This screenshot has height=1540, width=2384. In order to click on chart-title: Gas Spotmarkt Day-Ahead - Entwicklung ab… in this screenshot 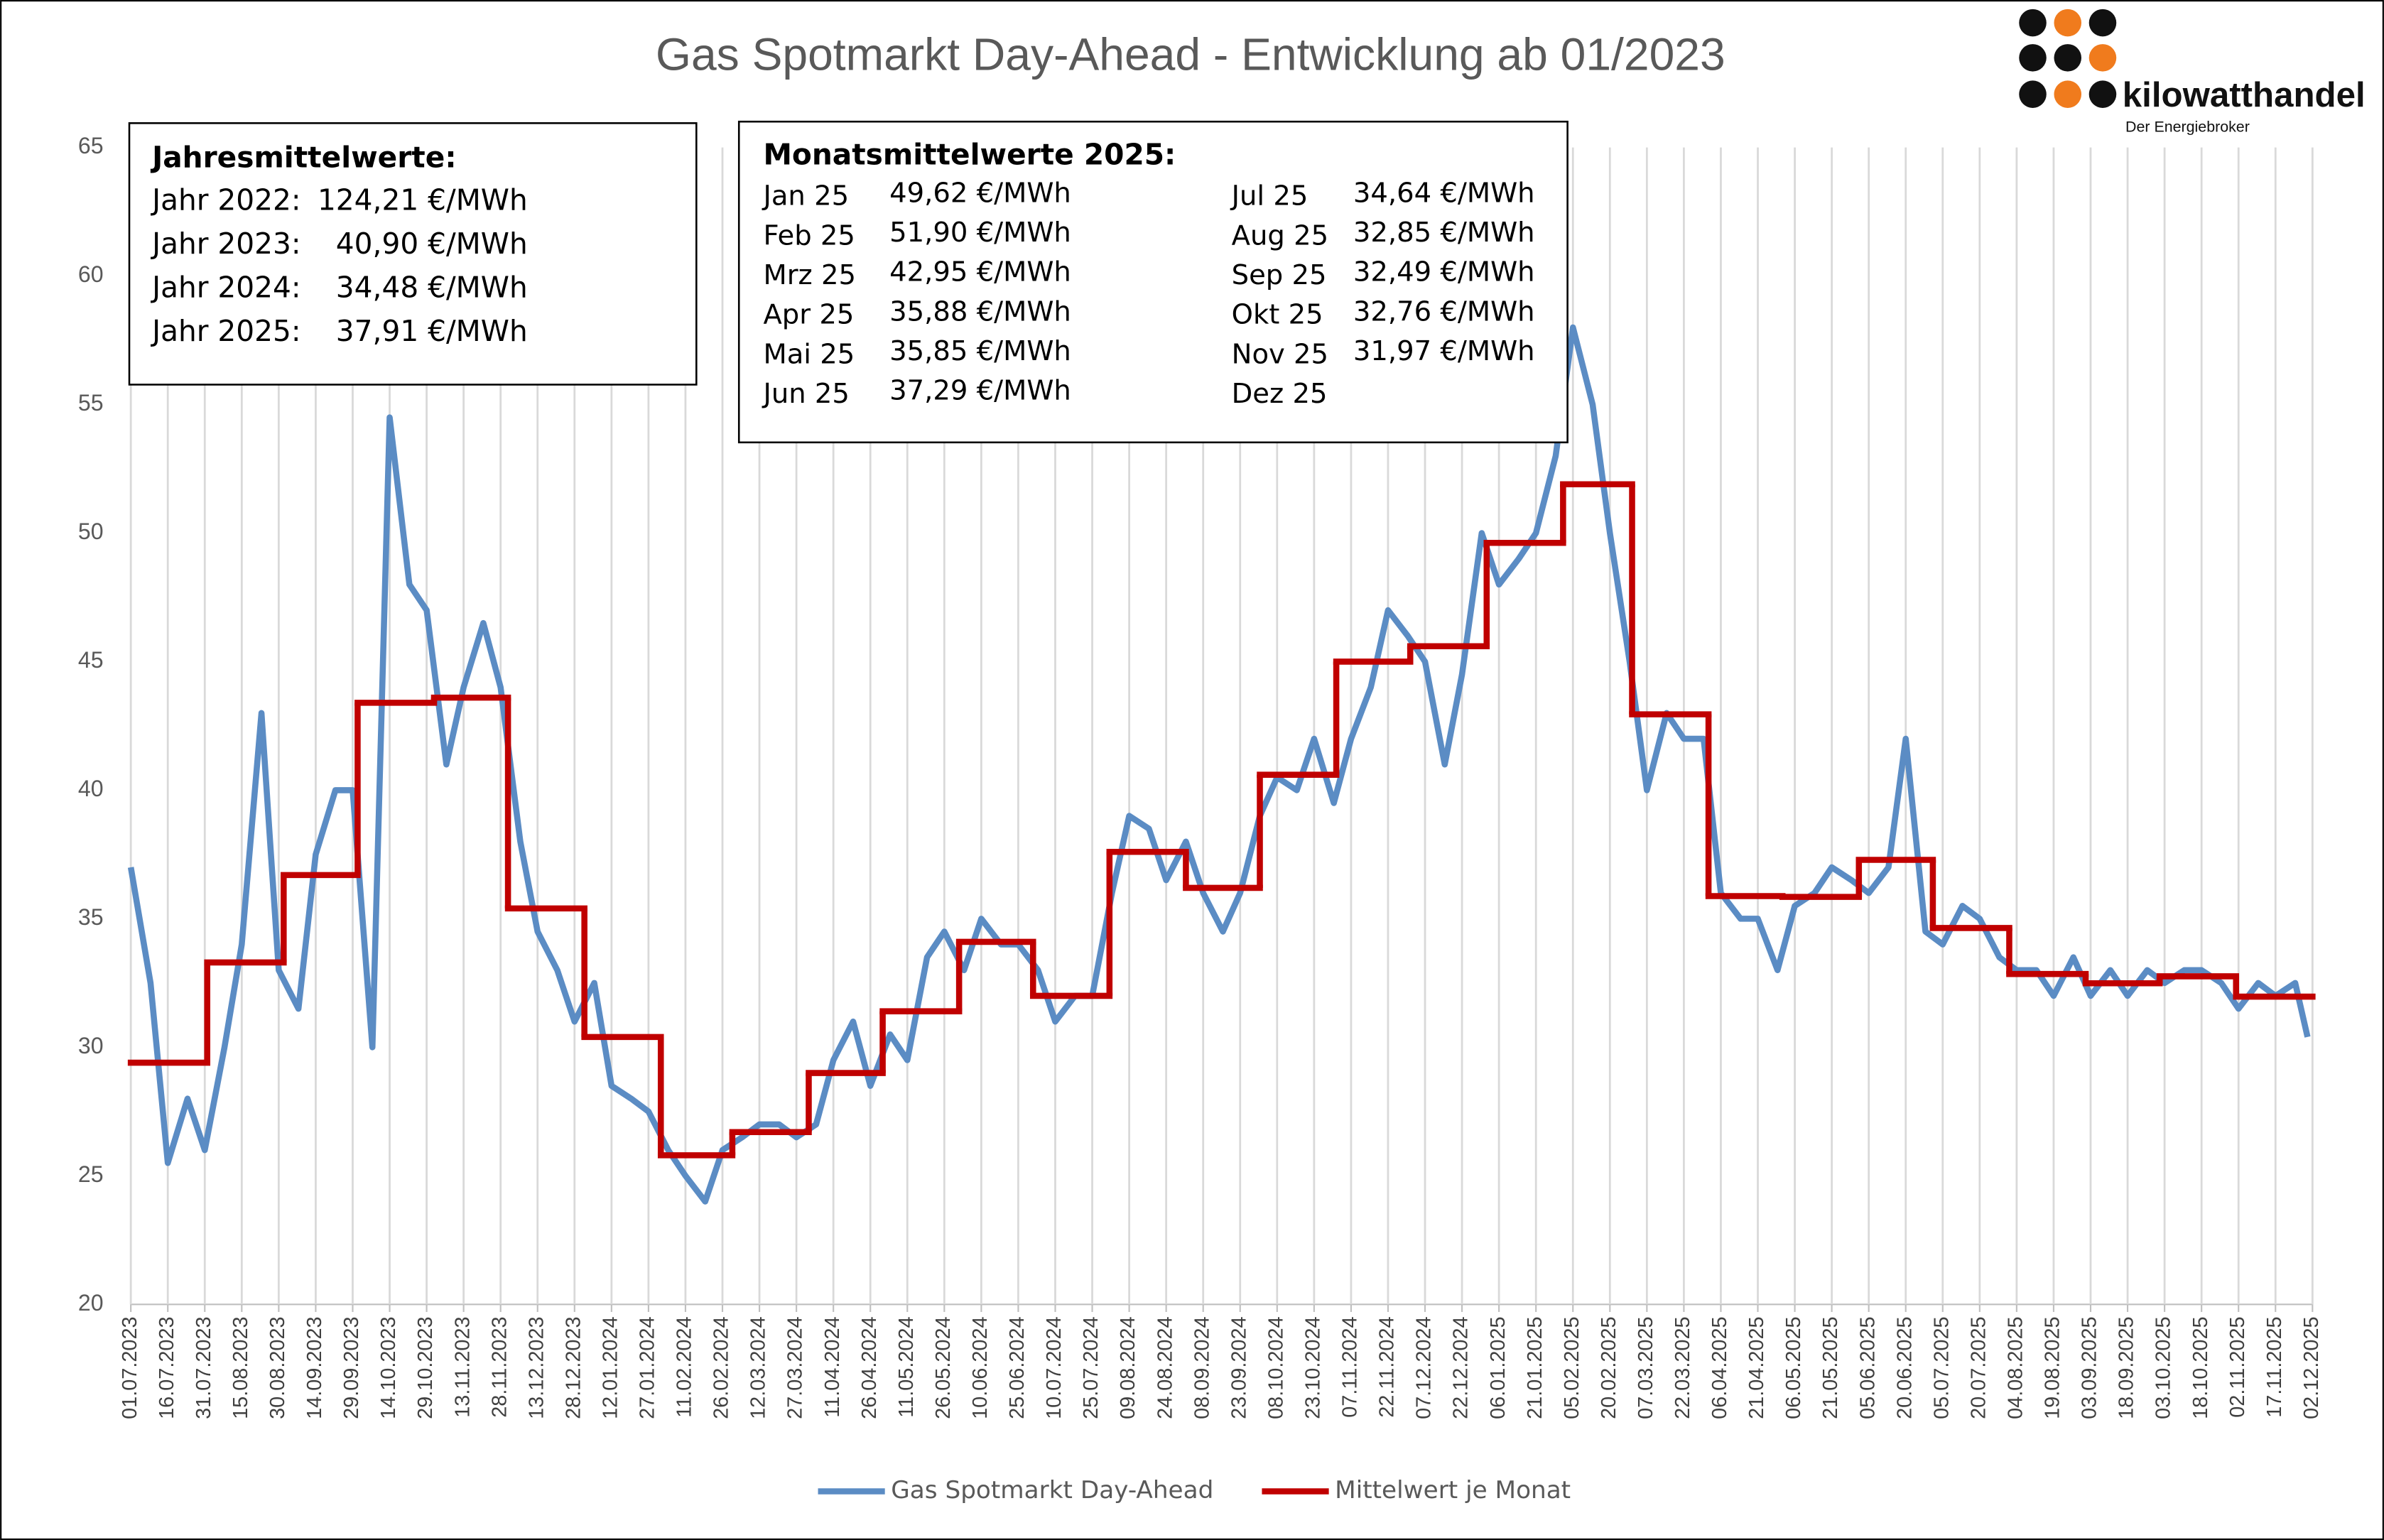, I will do `click(1190, 54)`.